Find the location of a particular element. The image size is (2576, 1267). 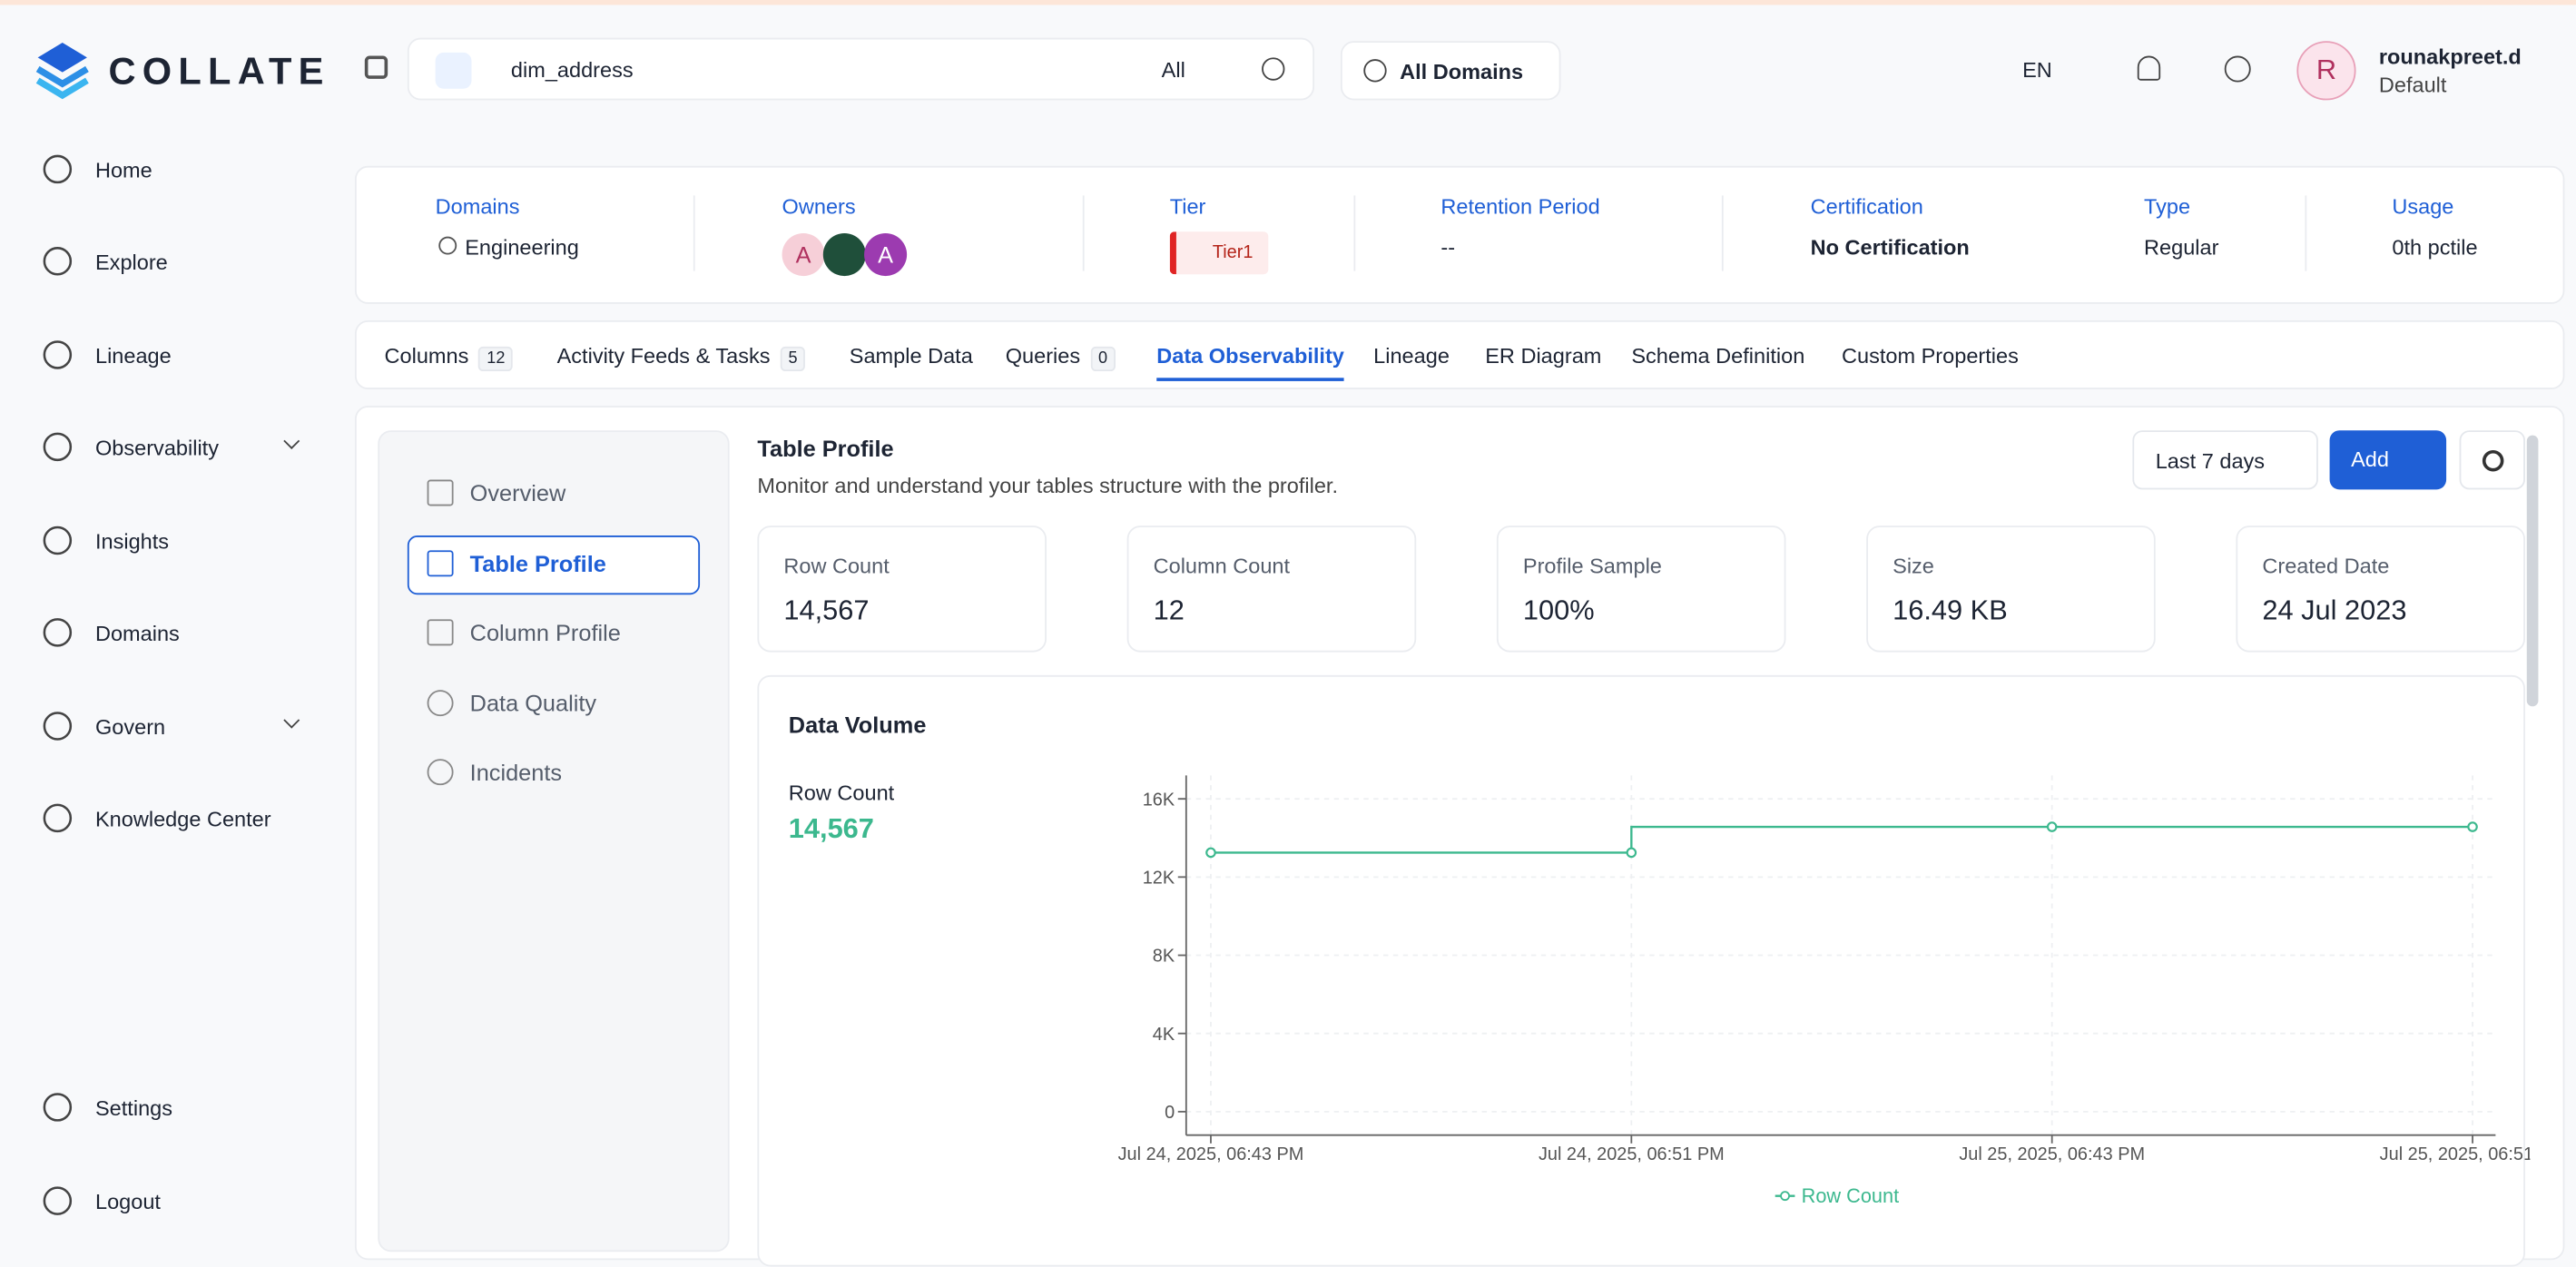

side-menu-item: Incidents is located at coordinates (496, 772).